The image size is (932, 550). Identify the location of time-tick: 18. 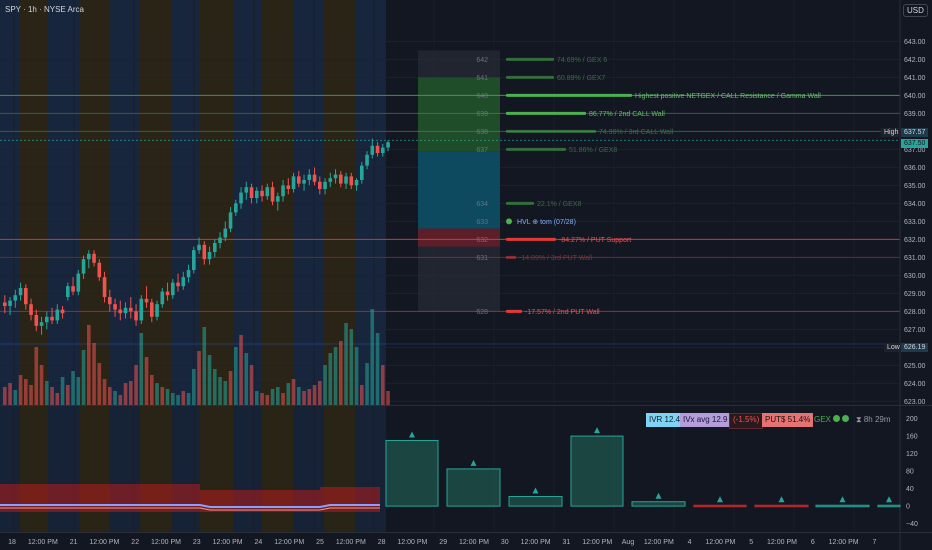
(12, 542).